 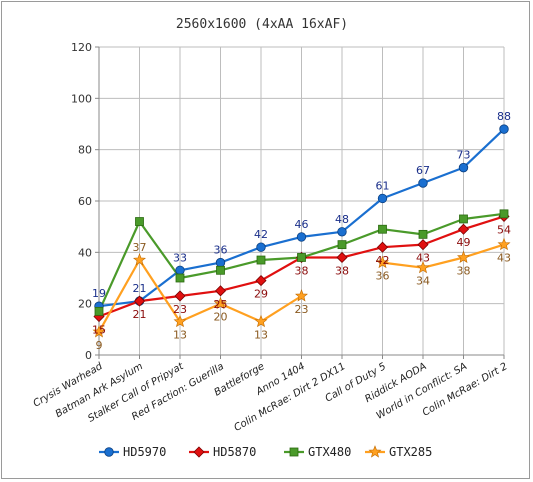 What do you see at coordinates (423, 281) in the screenshot?
I see `data-label-gtx285: 34` at bounding box center [423, 281].